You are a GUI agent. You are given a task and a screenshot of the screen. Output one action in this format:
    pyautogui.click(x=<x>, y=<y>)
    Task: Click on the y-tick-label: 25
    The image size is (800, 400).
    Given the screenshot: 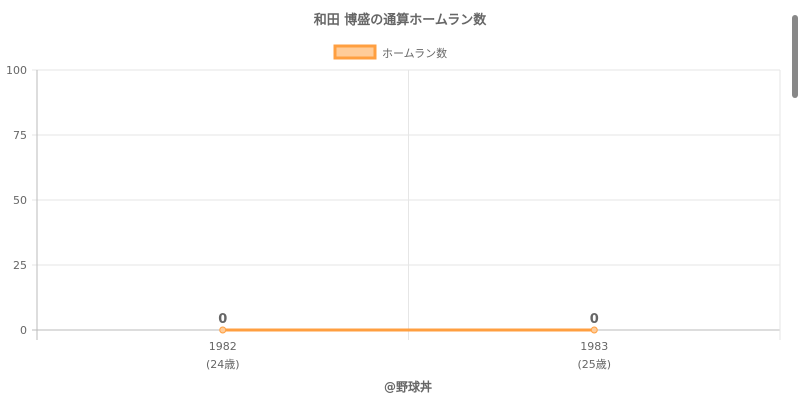 What is the action you would take?
    pyautogui.click(x=20, y=265)
    